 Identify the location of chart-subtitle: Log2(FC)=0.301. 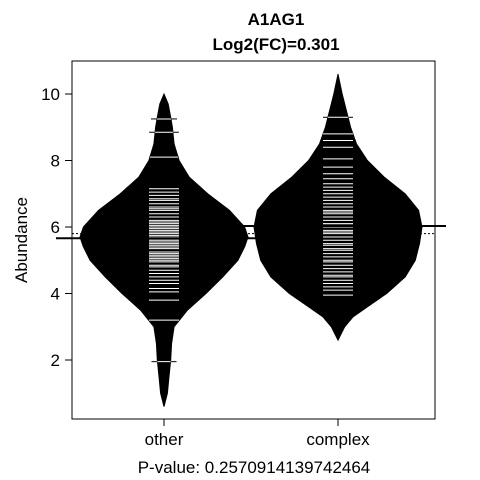
(275, 44).